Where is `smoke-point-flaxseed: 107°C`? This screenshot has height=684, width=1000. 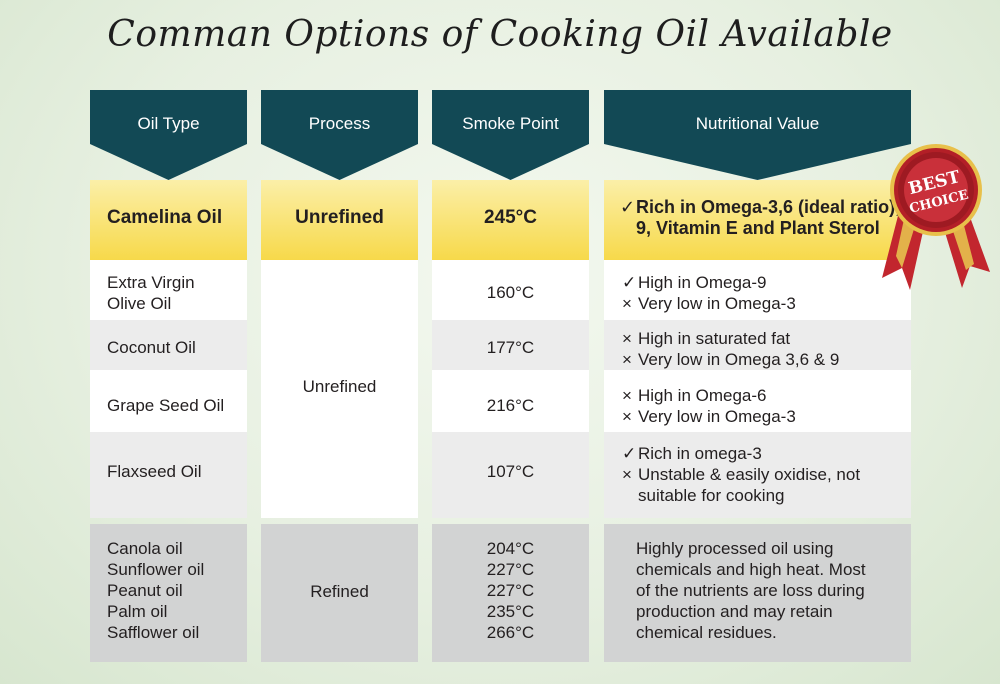
smoke-point-flaxseed: 107°C is located at coordinates (510, 471).